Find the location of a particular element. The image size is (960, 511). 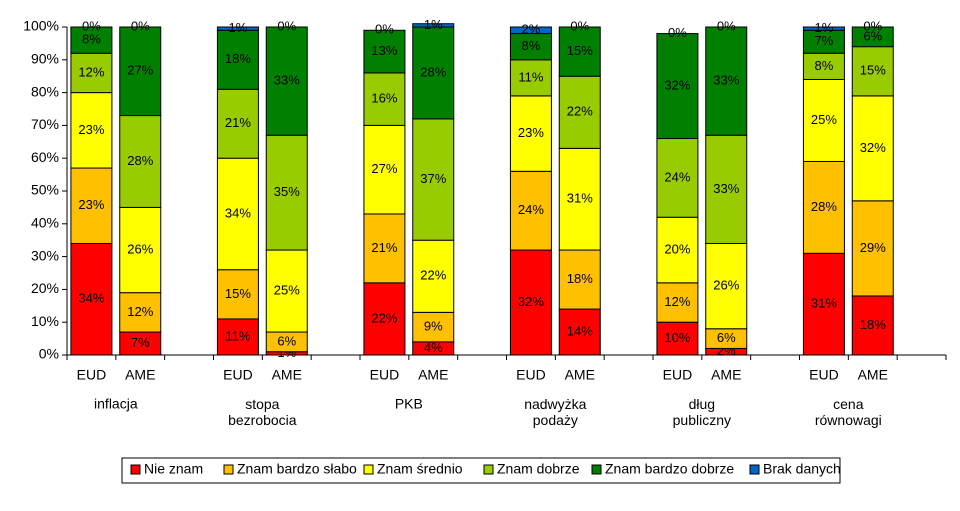

value-label: 9% is located at coordinates (433, 326).